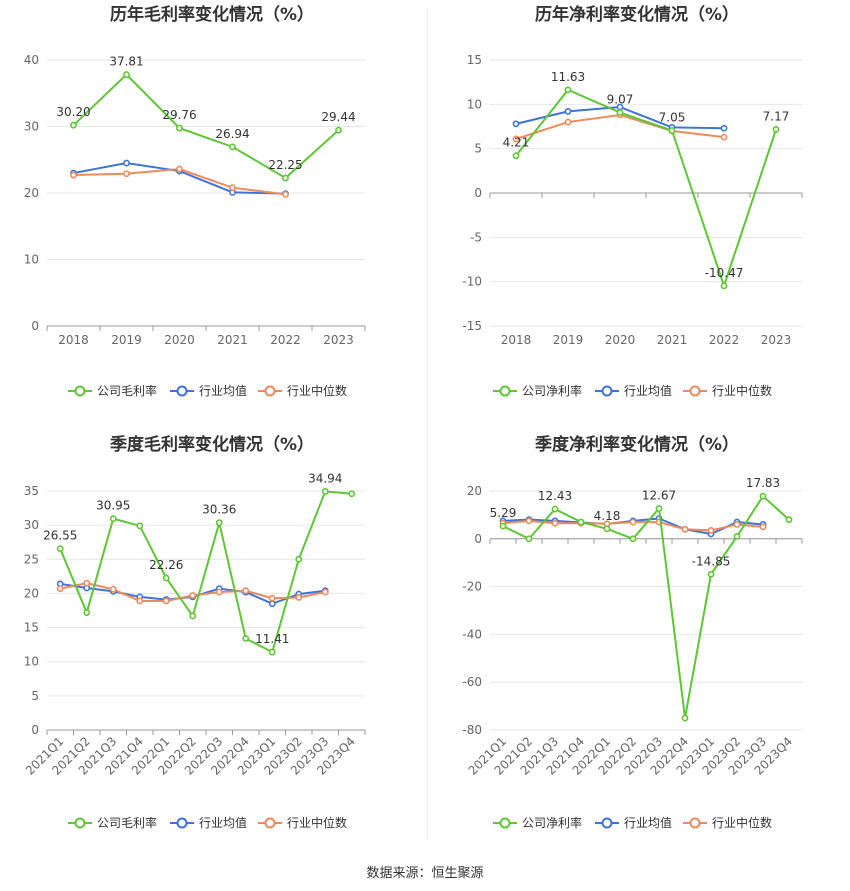  Describe the element at coordinates (637, 444) in the screenshot. I see `chart-title: 季度净利率变化情况（%）` at that location.